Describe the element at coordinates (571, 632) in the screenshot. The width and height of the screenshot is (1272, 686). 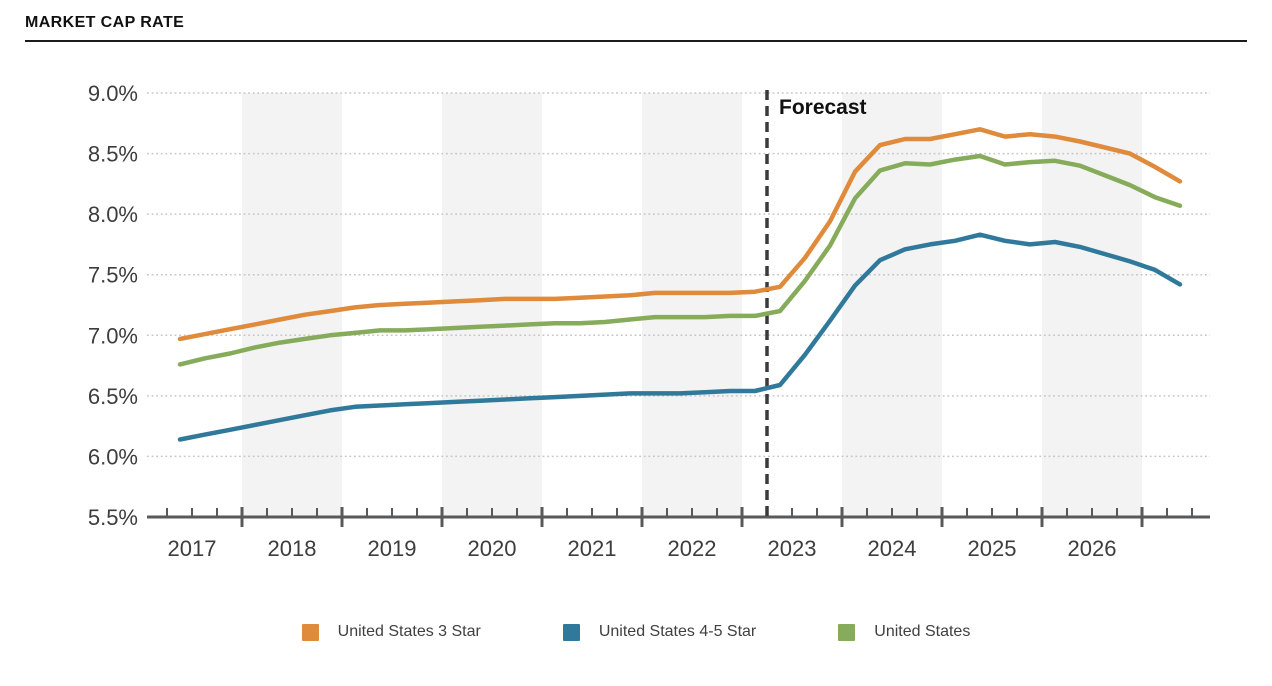
I see `legend-swatch-4-5-star-icon` at that location.